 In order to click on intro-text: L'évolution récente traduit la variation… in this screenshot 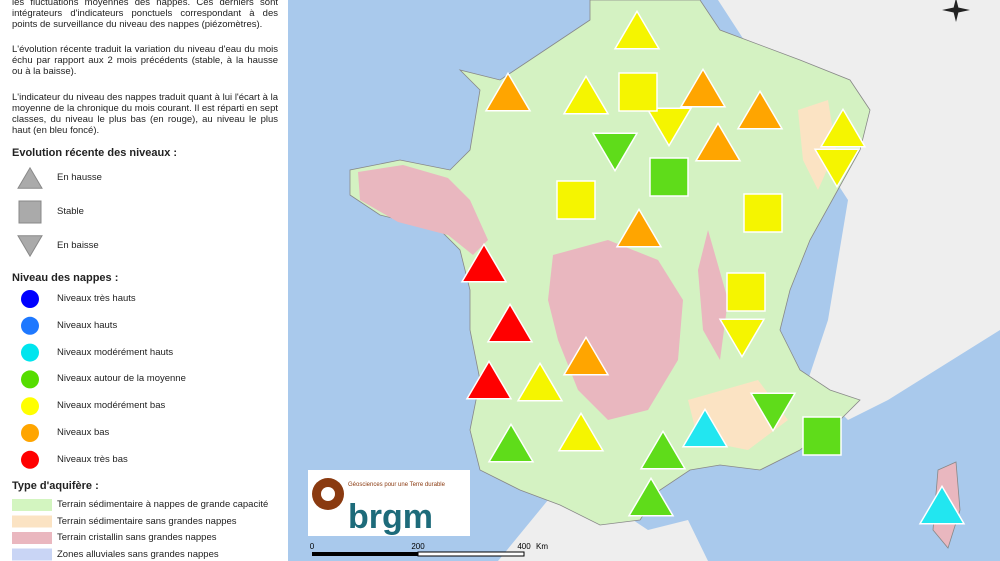, I will do `click(145, 60)`.